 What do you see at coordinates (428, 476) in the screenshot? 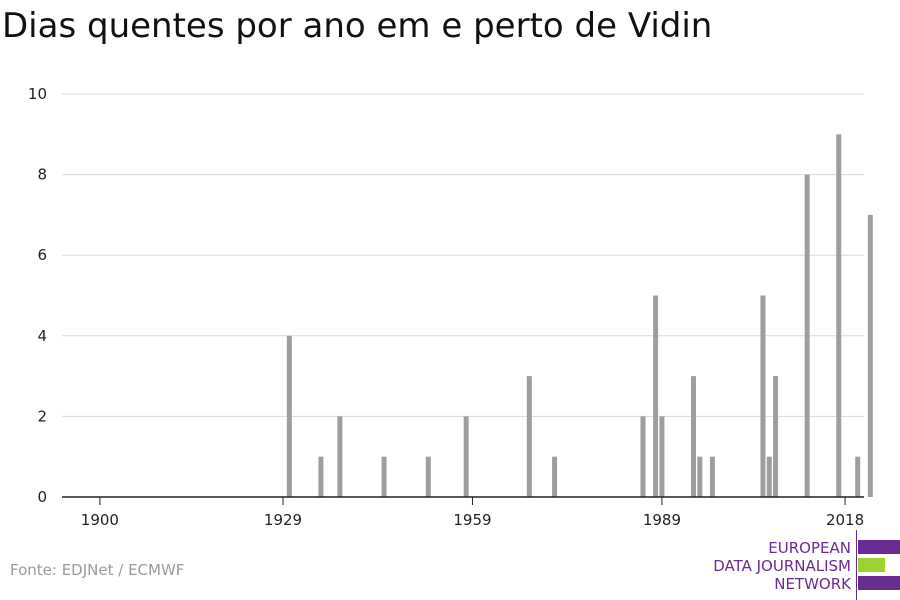
I see `bar-1952` at bounding box center [428, 476].